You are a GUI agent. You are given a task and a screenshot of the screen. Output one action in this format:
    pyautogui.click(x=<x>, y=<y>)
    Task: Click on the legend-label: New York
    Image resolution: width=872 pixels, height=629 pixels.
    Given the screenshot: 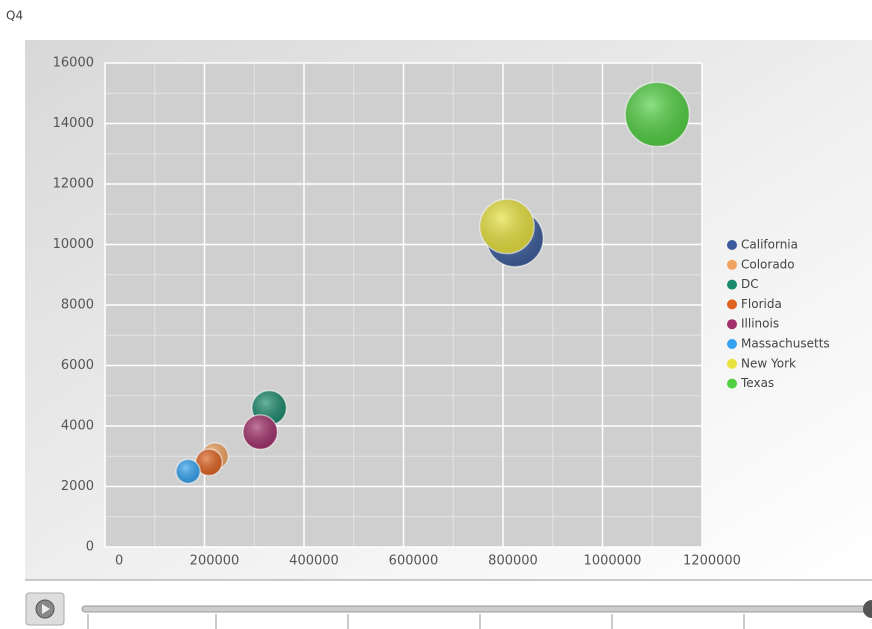 What is the action you would take?
    pyautogui.click(x=768, y=363)
    